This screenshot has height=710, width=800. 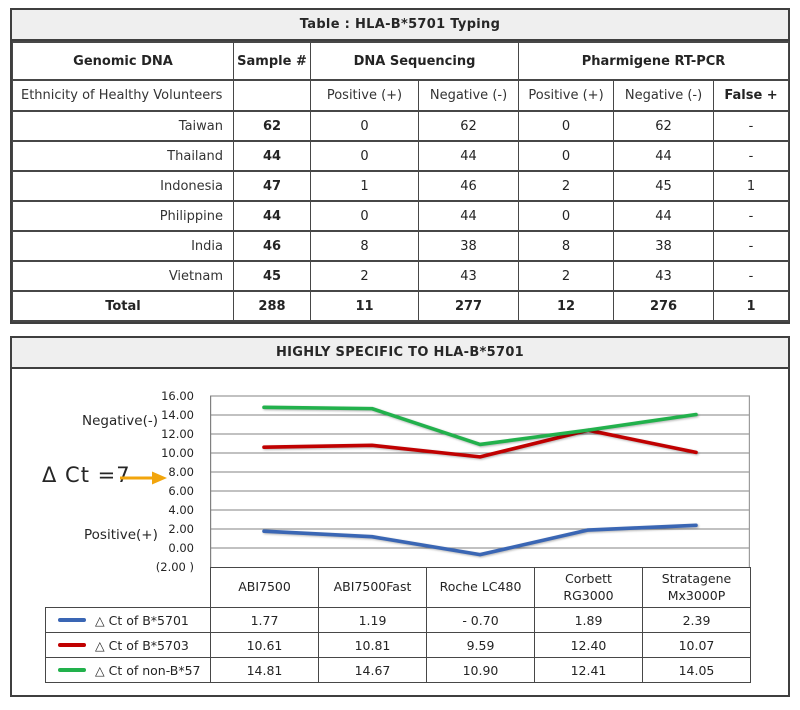 I want to click on cell-pcr-neg: 62, so click(x=664, y=126).